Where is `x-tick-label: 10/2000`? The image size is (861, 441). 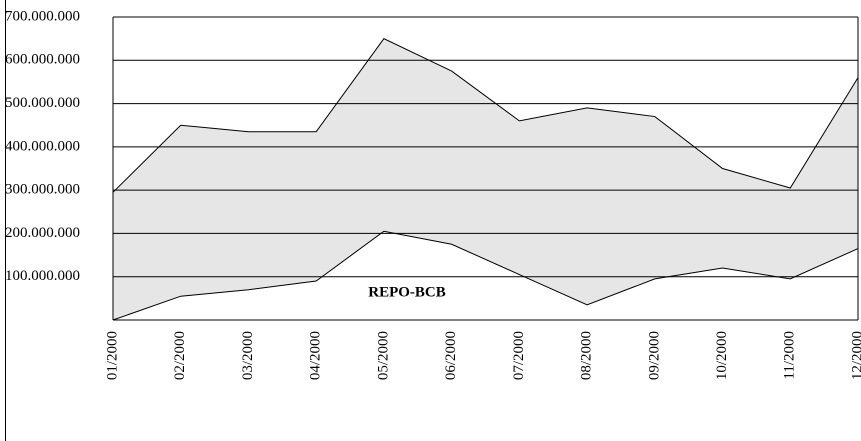
x-tick-label: 10/2000 is located at coordinates (722, 355).